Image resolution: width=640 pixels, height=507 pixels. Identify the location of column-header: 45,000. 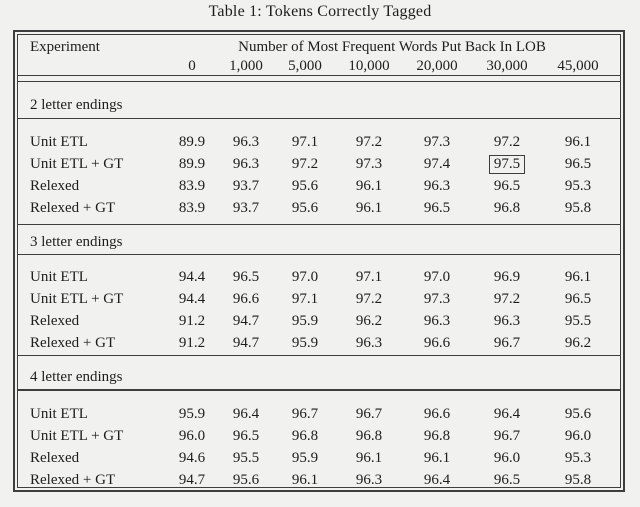
(578, 66).